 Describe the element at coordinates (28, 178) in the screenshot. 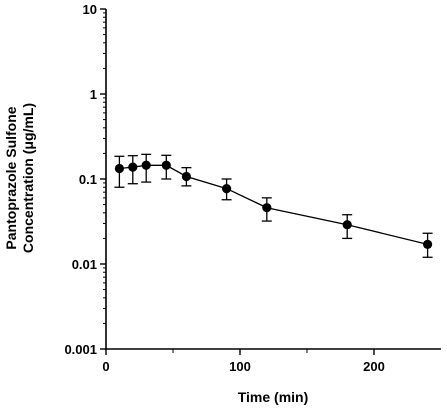

I see `y-axis-title-line2: Concentration (μg/mL)` at that location.